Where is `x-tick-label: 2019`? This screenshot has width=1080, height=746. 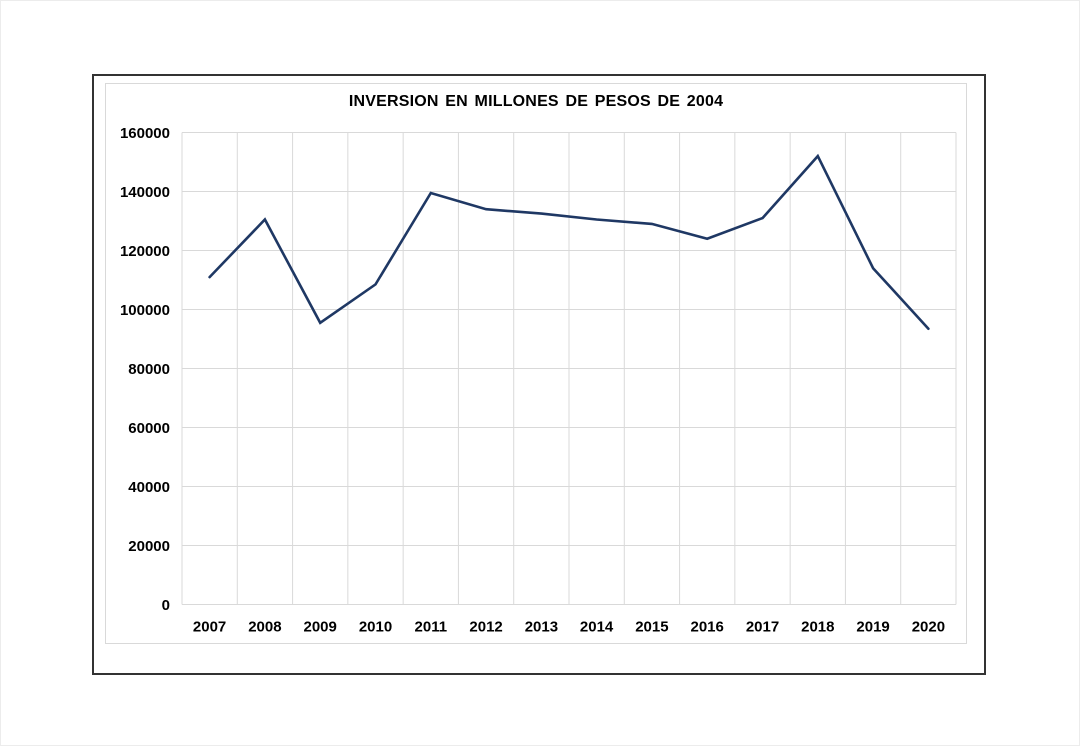
x-tick-label: 2019 is located at coordinates (872, 627).